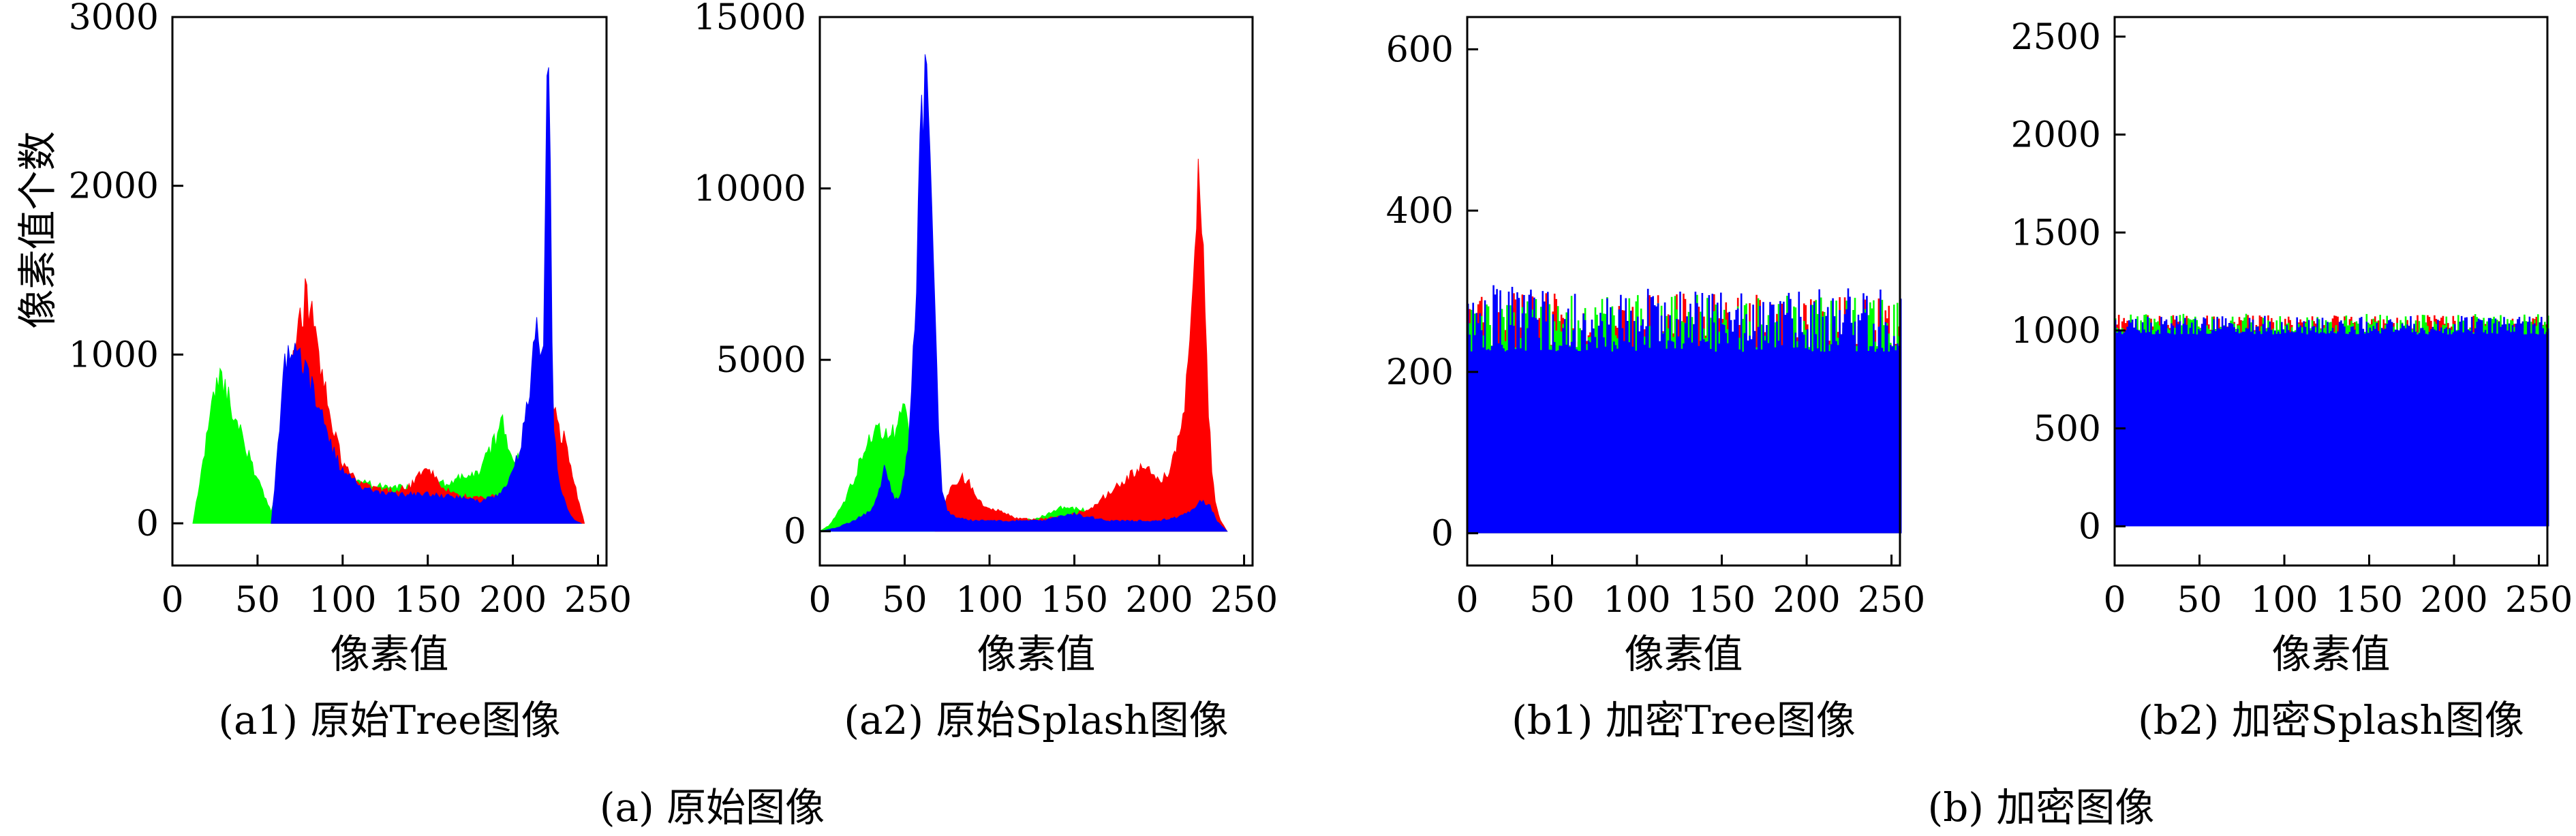  I want to click on x-tick-label-a2: 150, so click(1074, 600).